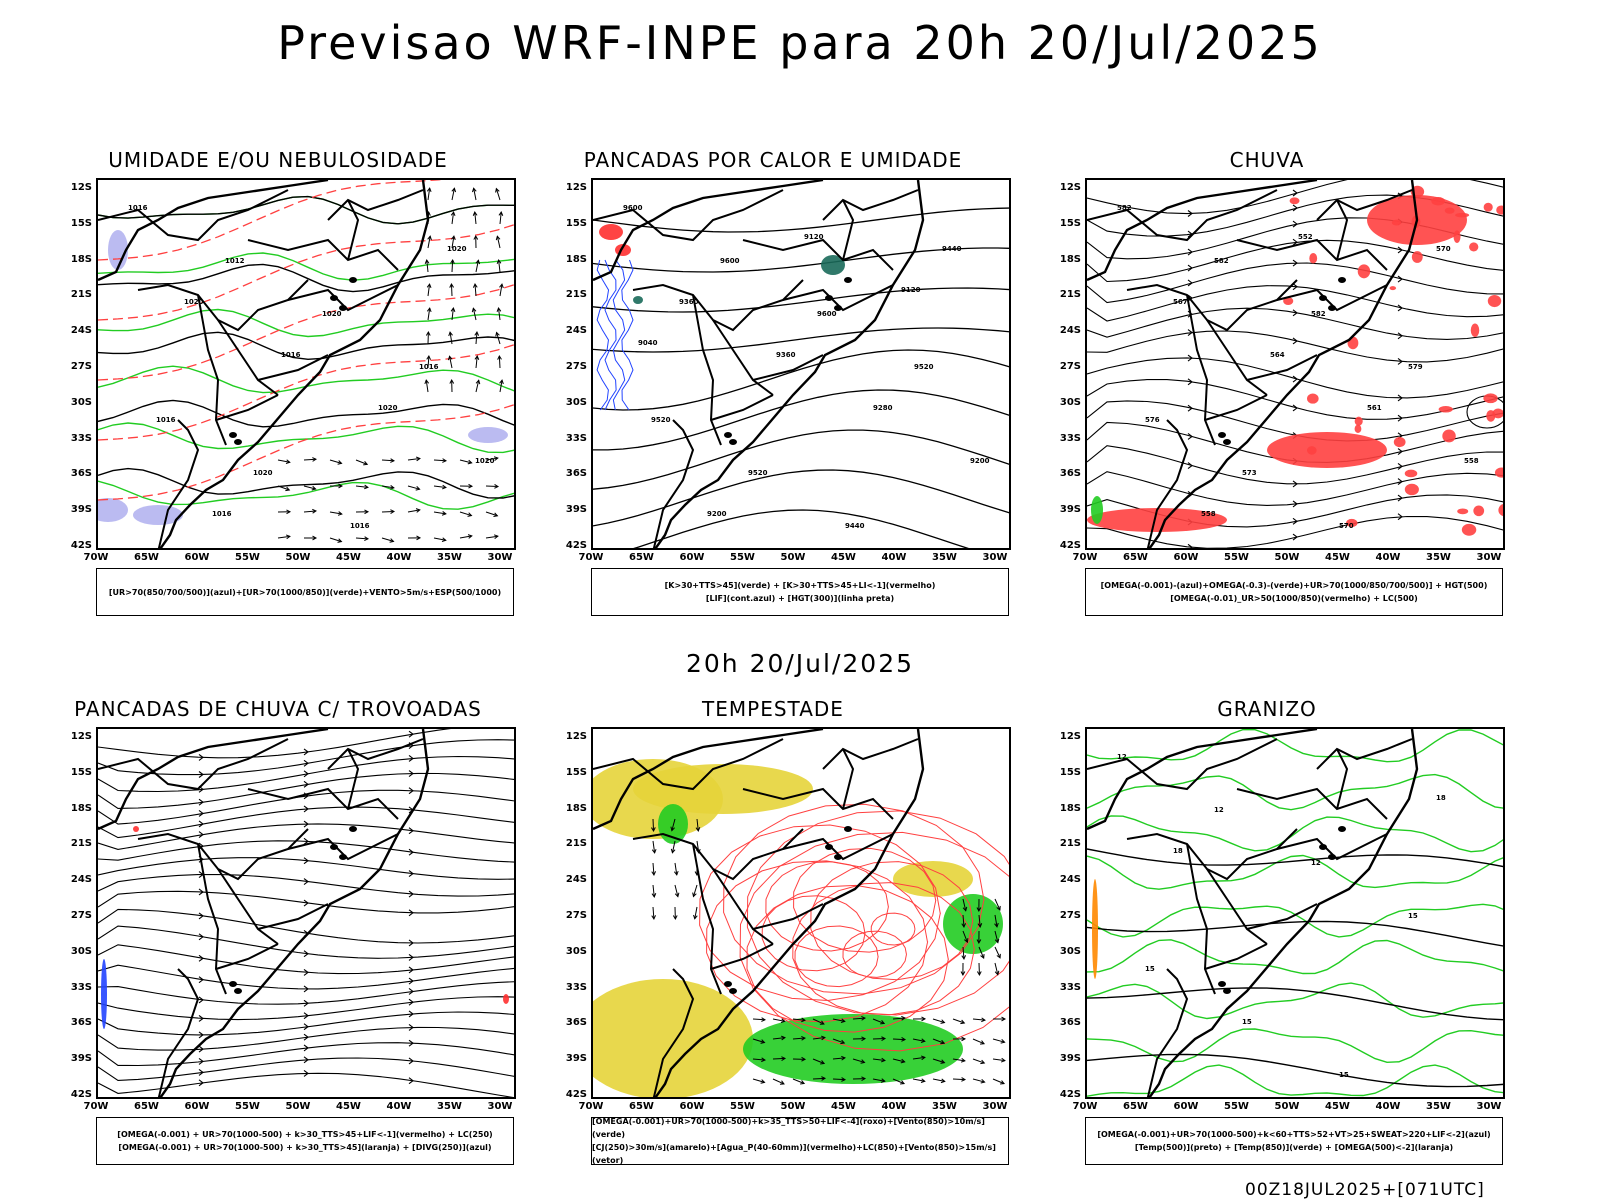 The image size is (1600, 1200). I want to click on longitude-label: 55W, so click(247, 557).